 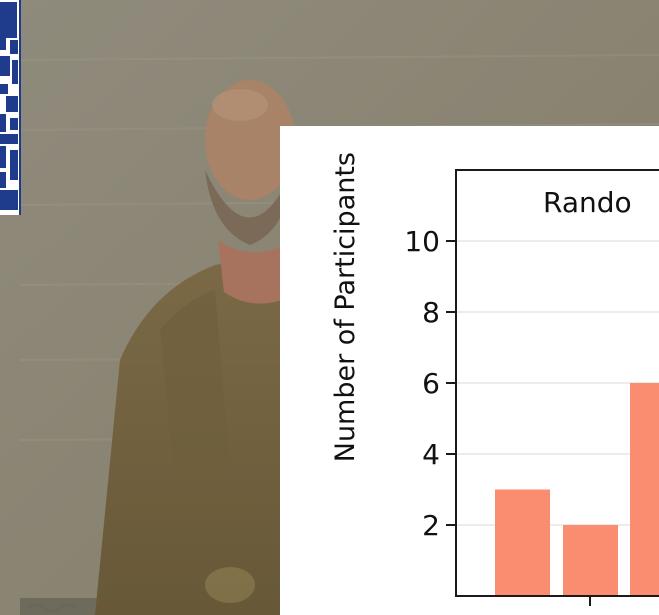 I want to click on y-tick-label: 6, so click(x=431, y=383).